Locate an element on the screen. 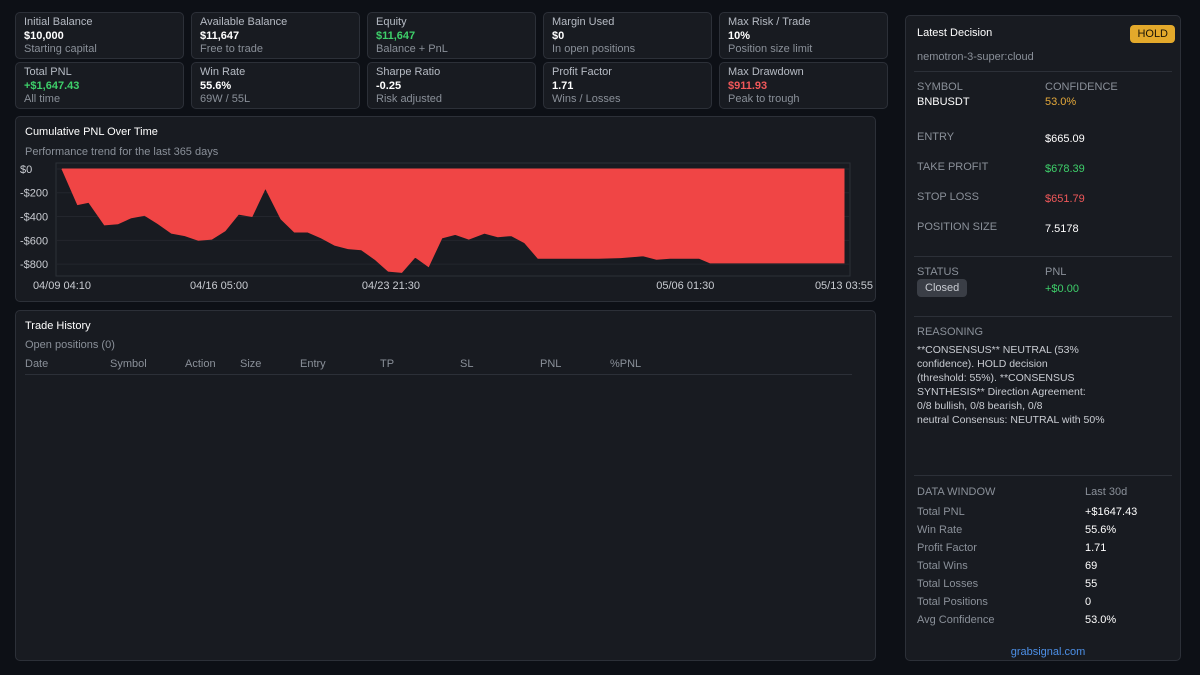 The height and width of the screenshot is (675, 1200). status-label: STATUS is located at coordinates (938, 272).